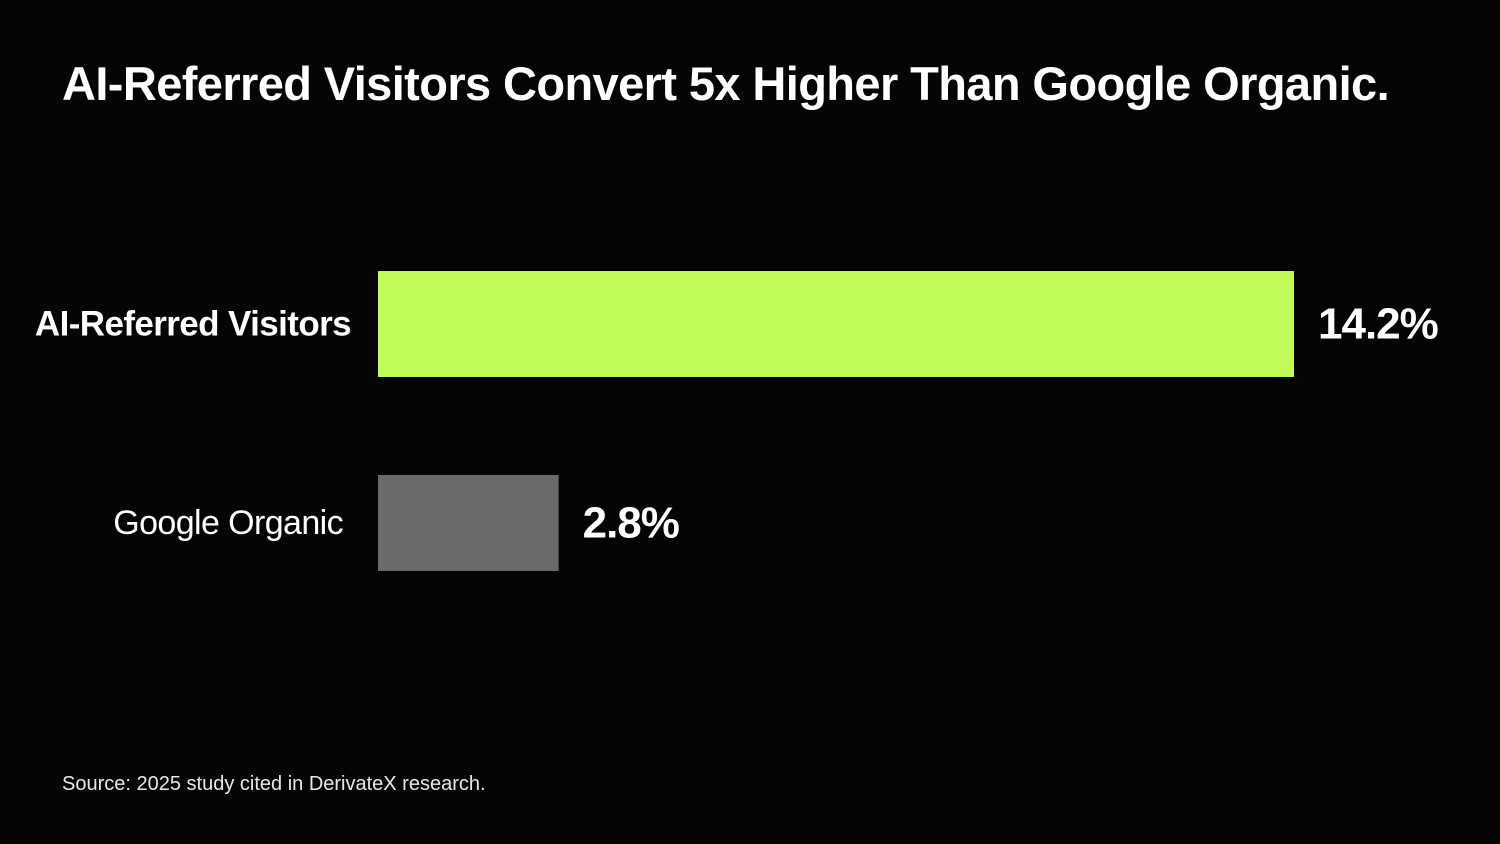 Image resolution: width=1500 pixels, height=844 pixels. Describe the element at coordinates (1378, 324) in the screenshot. I see `value-label: 14.2%` at that location.